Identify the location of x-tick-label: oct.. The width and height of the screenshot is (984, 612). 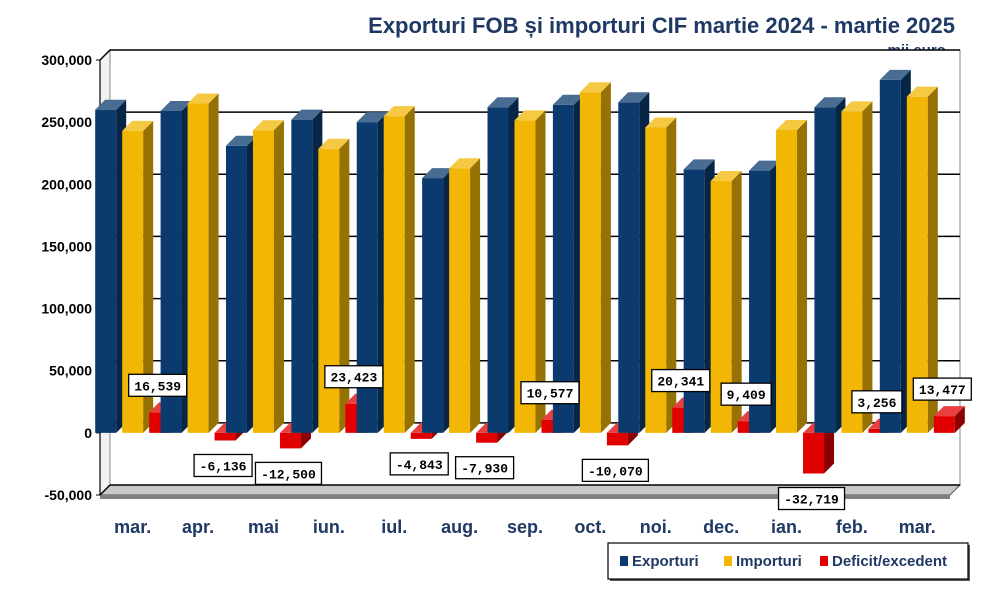
(590, 527).